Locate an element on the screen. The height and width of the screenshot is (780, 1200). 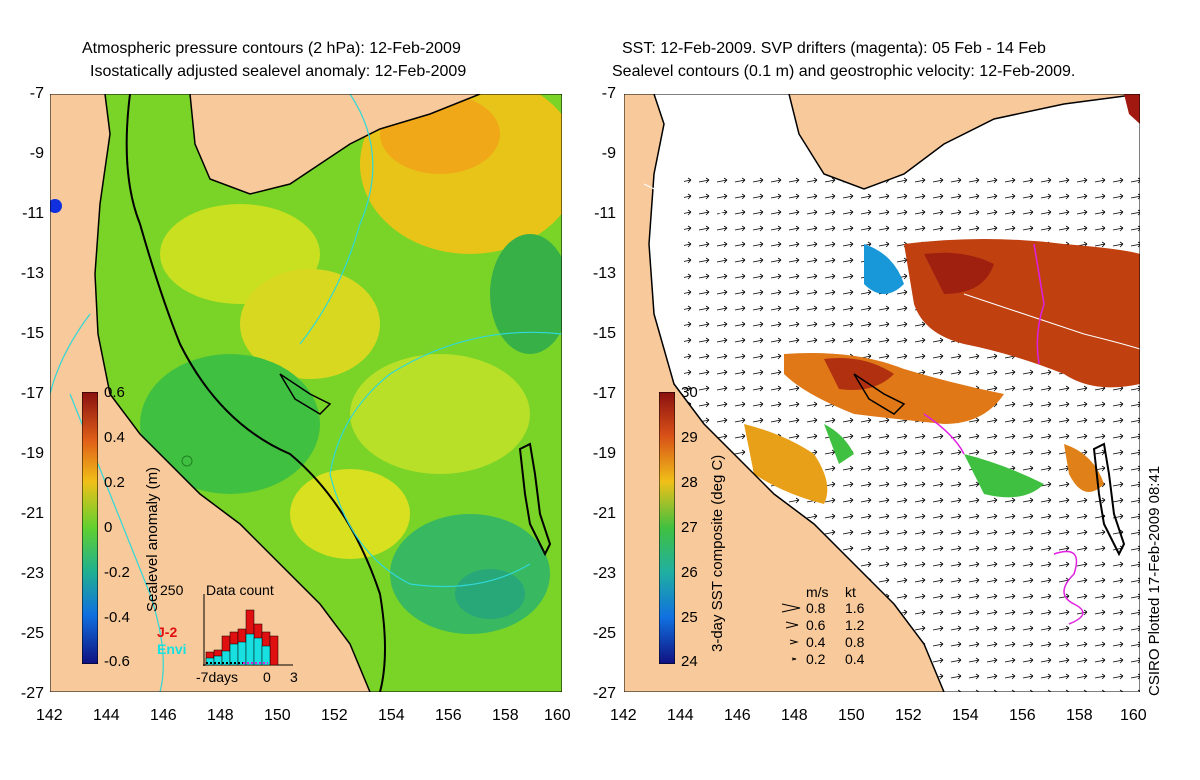
anomaly-low-e is located at coordinates (526, 294).